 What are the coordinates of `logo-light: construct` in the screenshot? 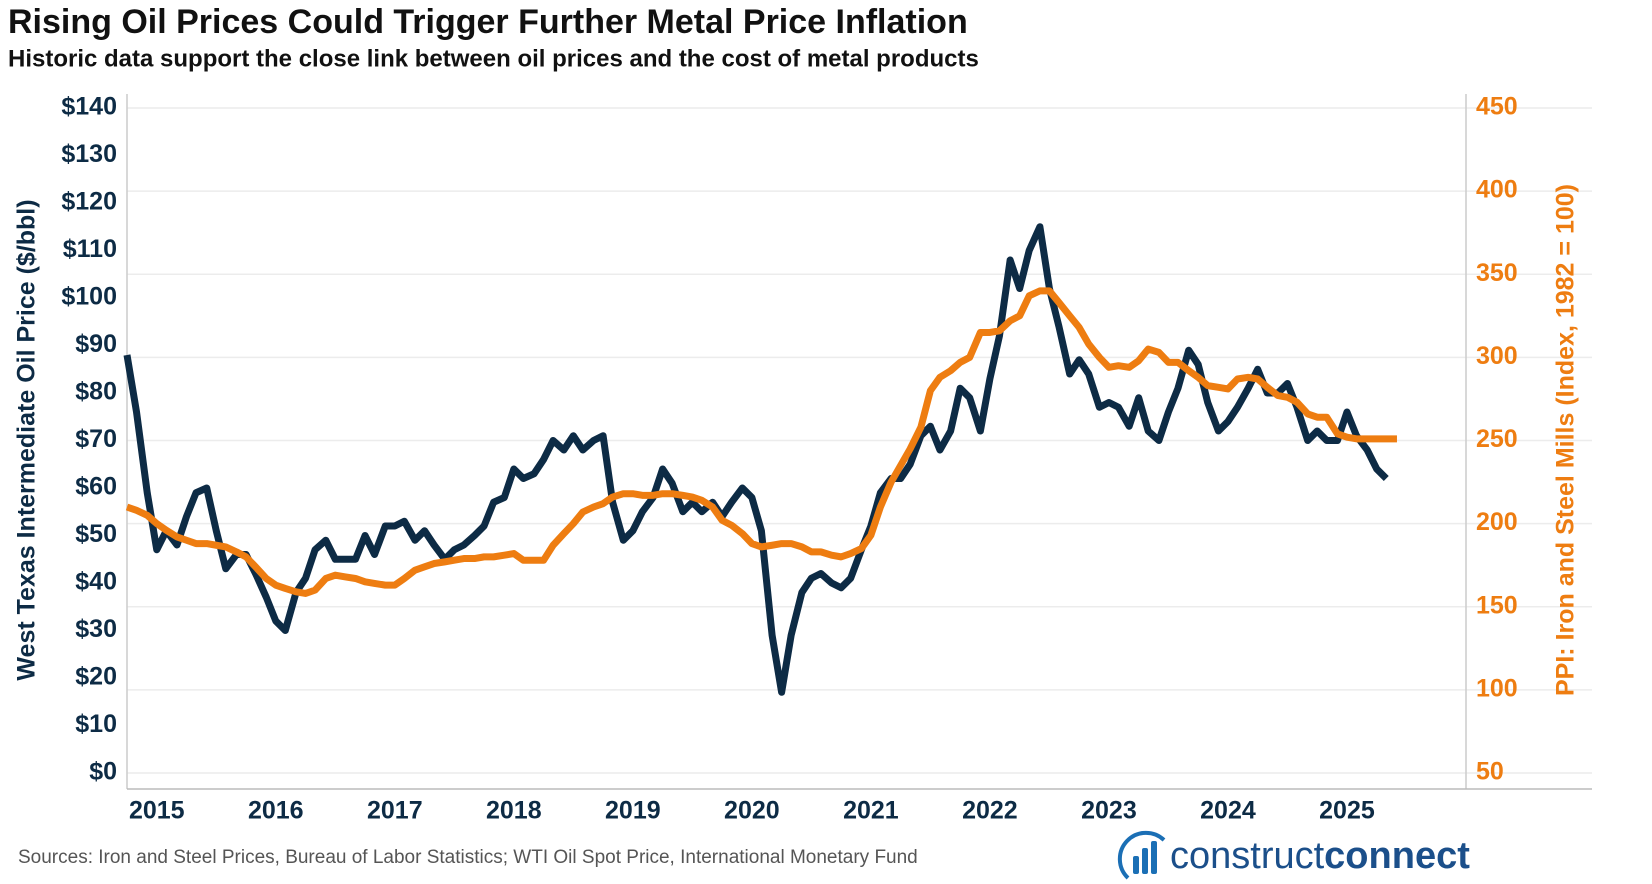 It's located at (1247, 856).